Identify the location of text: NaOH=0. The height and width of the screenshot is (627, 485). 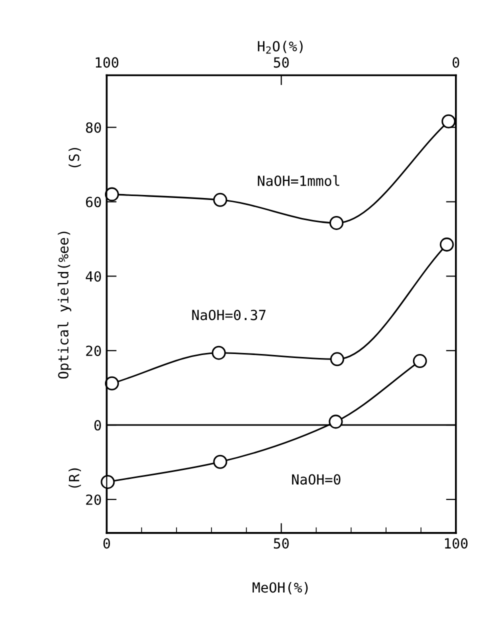
(316, 479).